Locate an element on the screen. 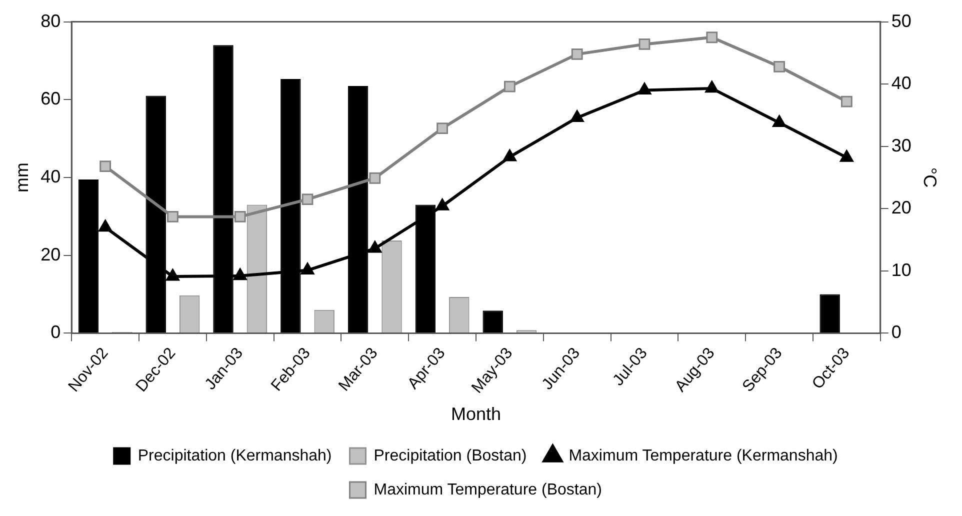  y2-axis-title: °C is located at coordinates (930, 177).